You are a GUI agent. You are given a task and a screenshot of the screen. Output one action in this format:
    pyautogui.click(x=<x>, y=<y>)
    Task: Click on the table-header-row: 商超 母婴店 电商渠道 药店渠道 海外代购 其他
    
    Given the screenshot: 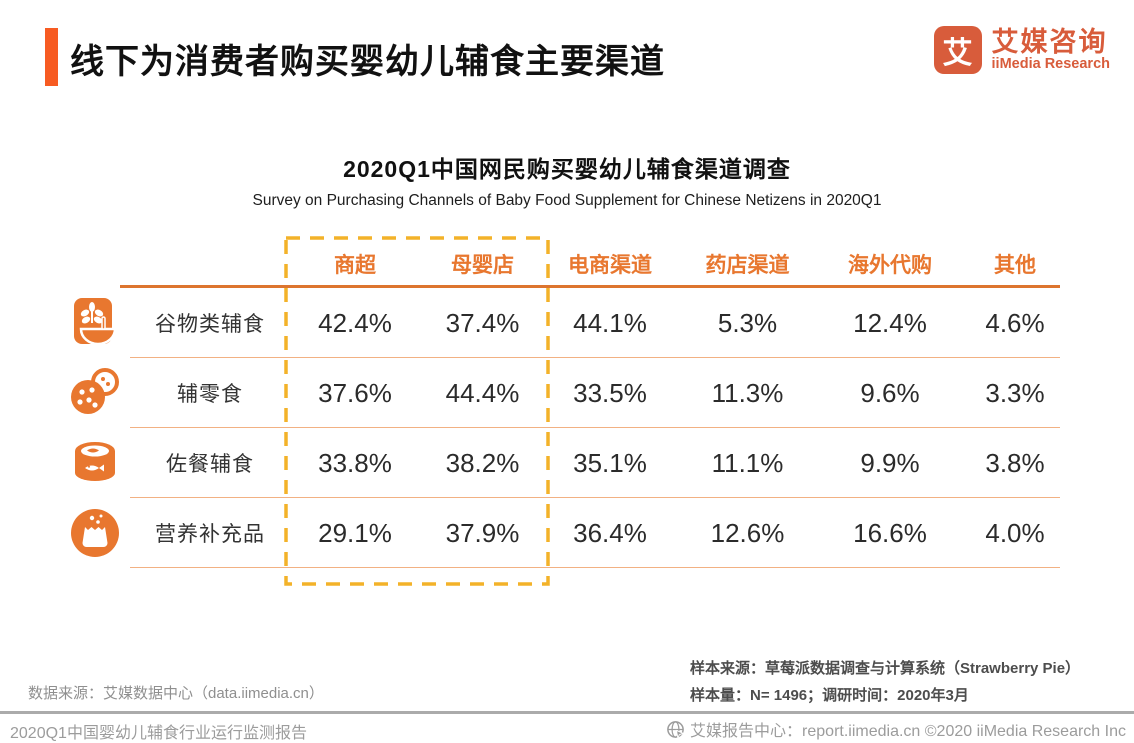 What is the action you would take?
    pyautogui.click(x=565, y=264)
    